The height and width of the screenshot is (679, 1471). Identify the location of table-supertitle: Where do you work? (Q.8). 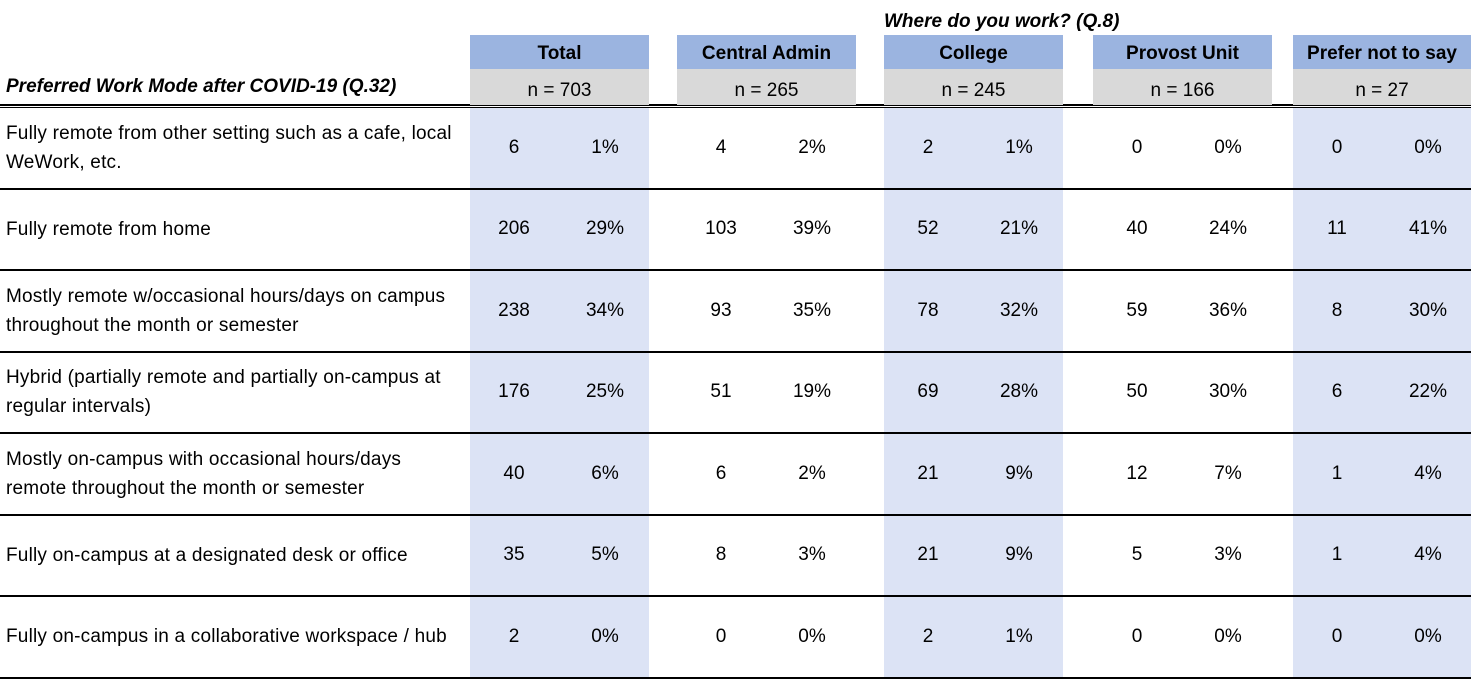
(1002, 21).